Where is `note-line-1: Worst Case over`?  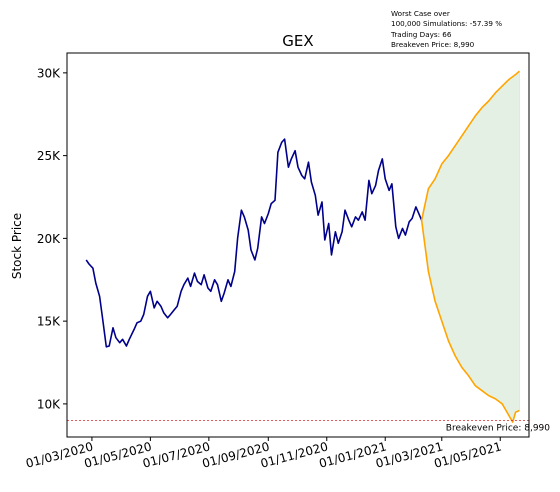 note-line-1: Worst Case over is located at coordinates (446, 14).